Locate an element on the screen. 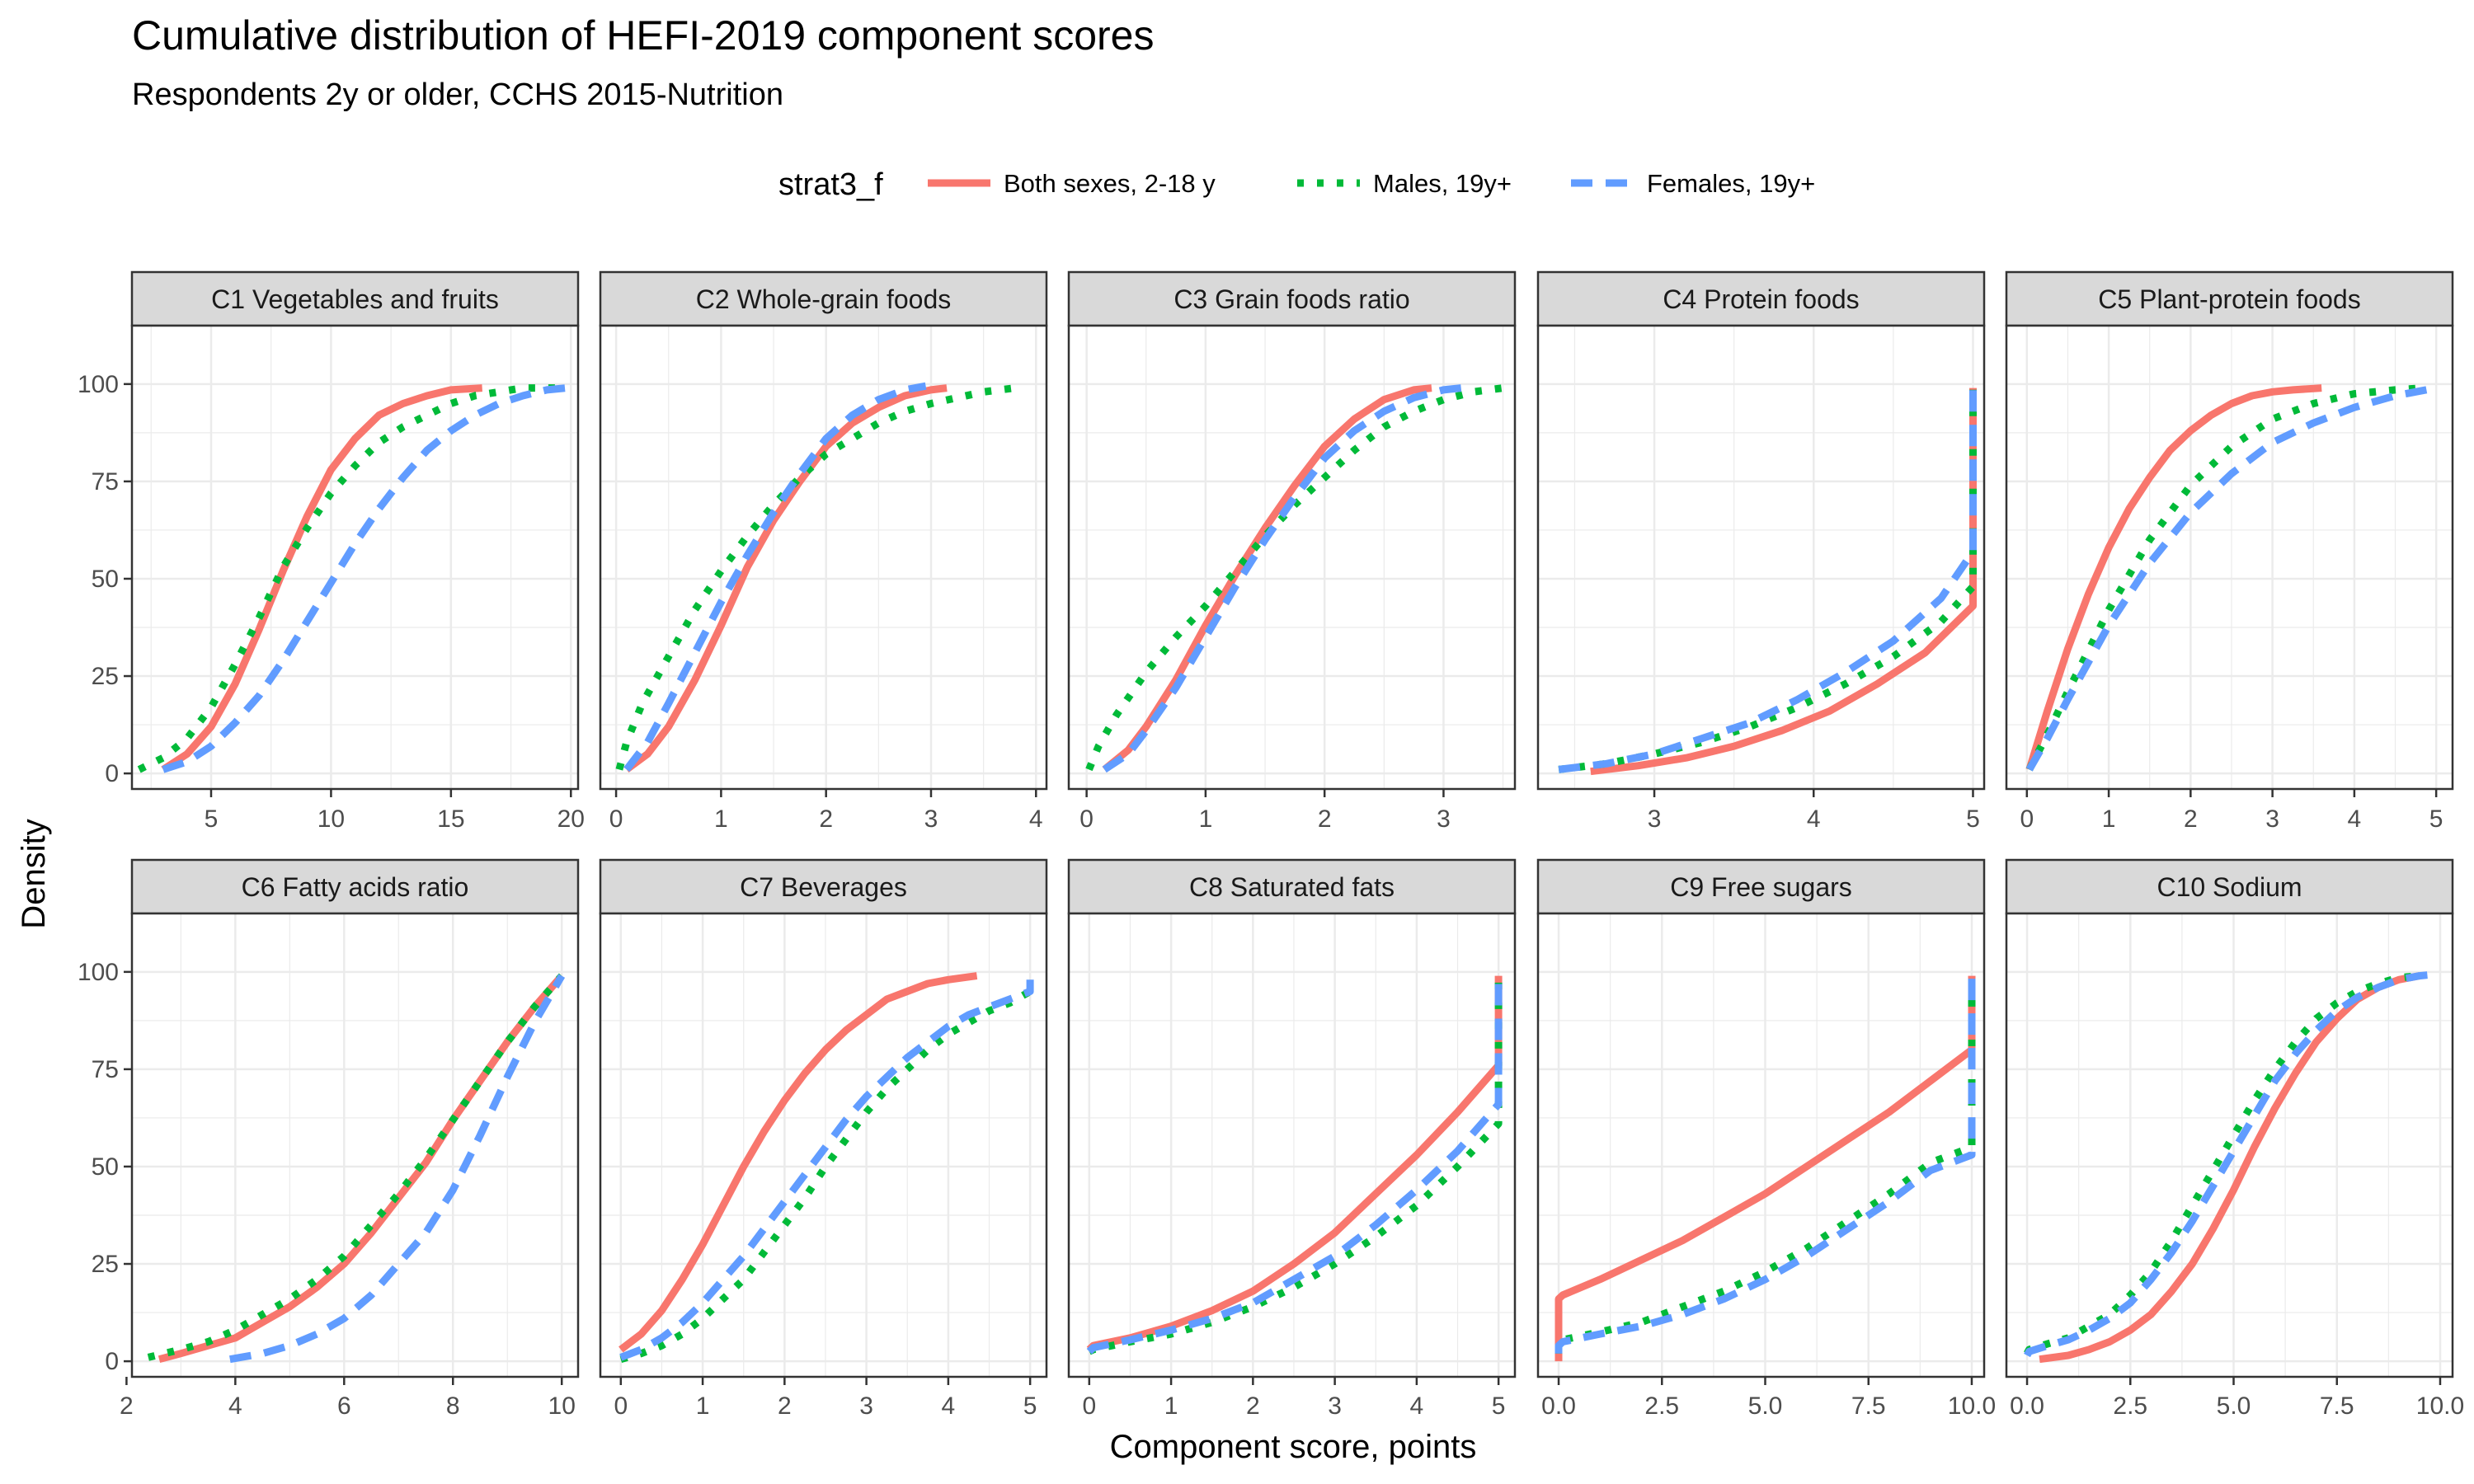 The width and height of the screenshot is (2474, 1484). facet-strip-title: C4 Protein foods is located at coordinates (1761, 299).